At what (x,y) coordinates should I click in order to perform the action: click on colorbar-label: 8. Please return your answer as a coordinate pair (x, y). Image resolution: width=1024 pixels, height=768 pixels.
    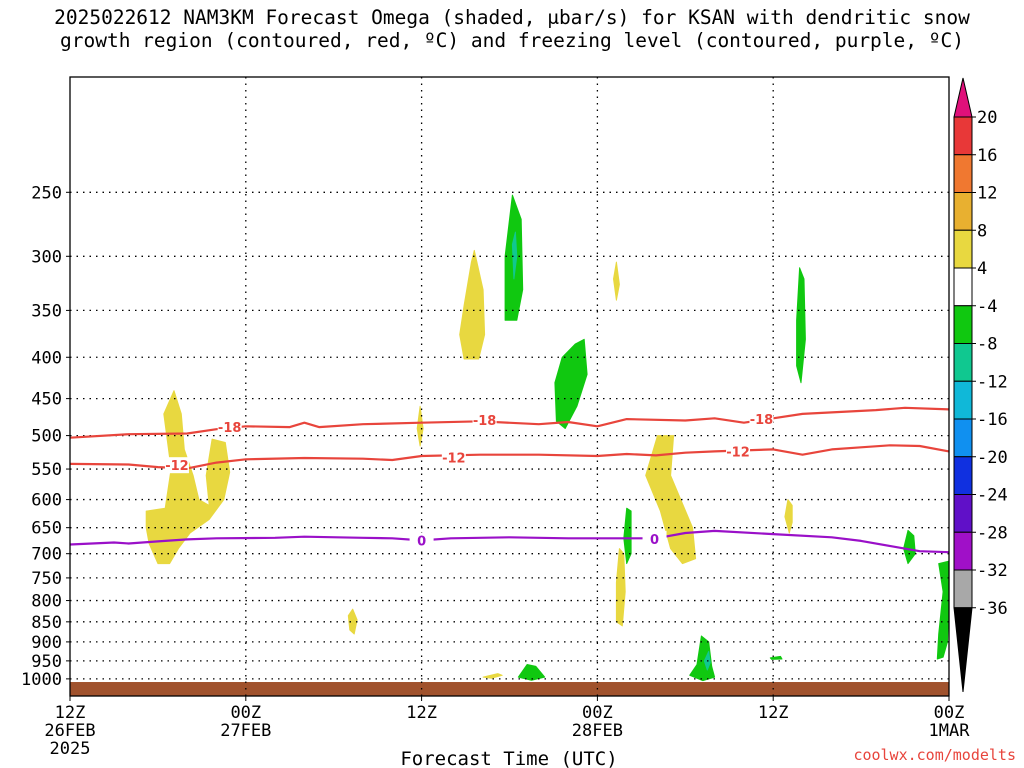
    Looking at the image, I should click on (982, 231).